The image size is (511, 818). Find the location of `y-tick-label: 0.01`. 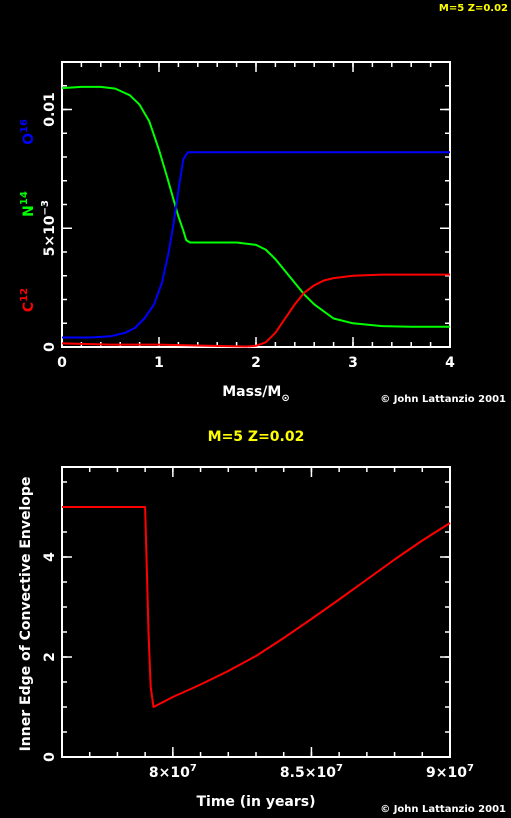

y-tick-label: 0.01 is located at coordinates (50, 109).